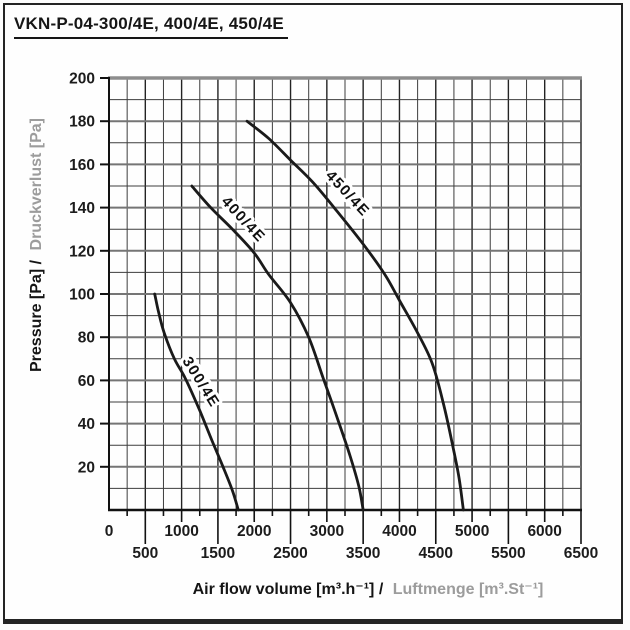  Describe the element at coordinates (290, 553) in the screenshot. I see `x-tick-label-row2: 2500` at that location.